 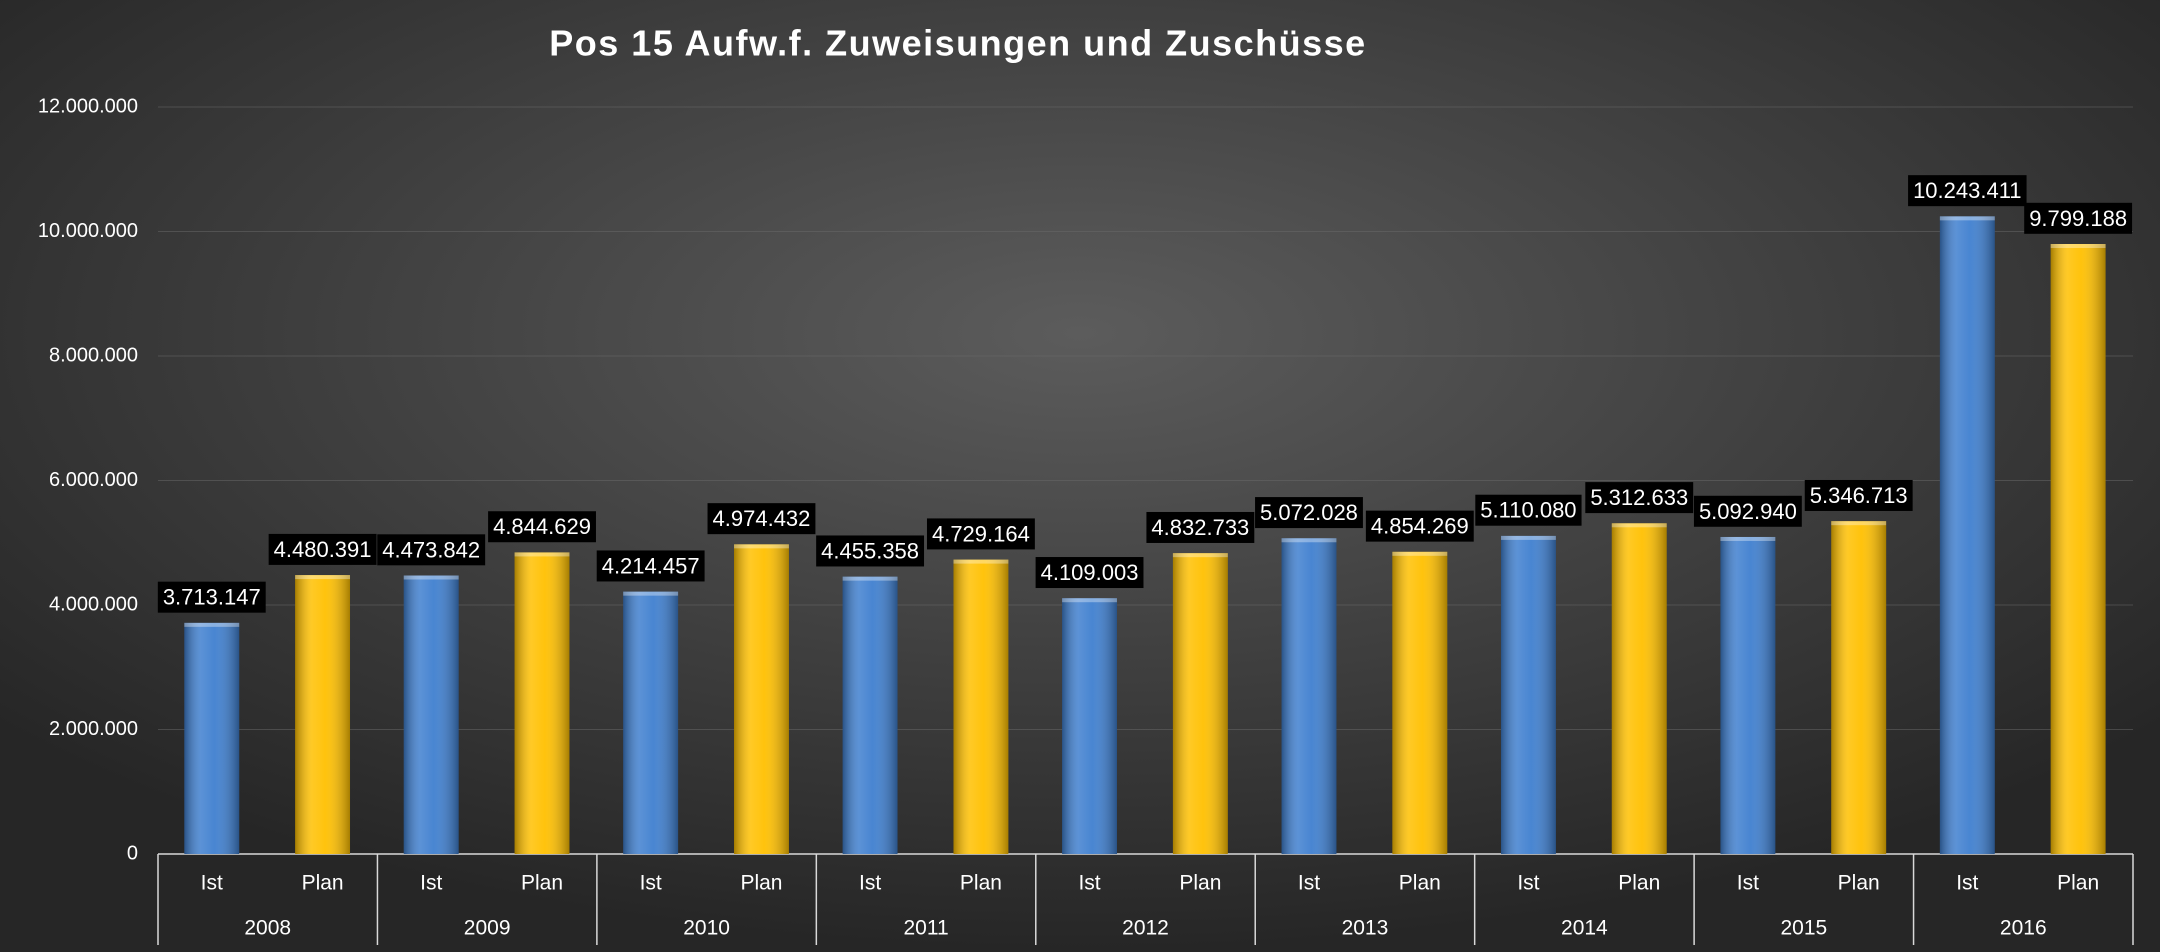 I want to click on data-label: 4.974.432, so click(x=762, y=518).